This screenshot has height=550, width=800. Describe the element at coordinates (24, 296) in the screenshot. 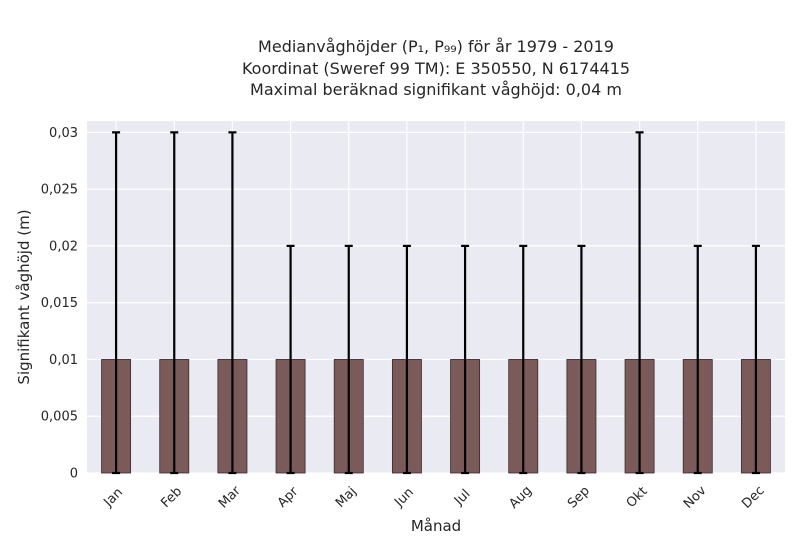

I see `y-axis-label: Signifikant våghöjd (m)` at that location.